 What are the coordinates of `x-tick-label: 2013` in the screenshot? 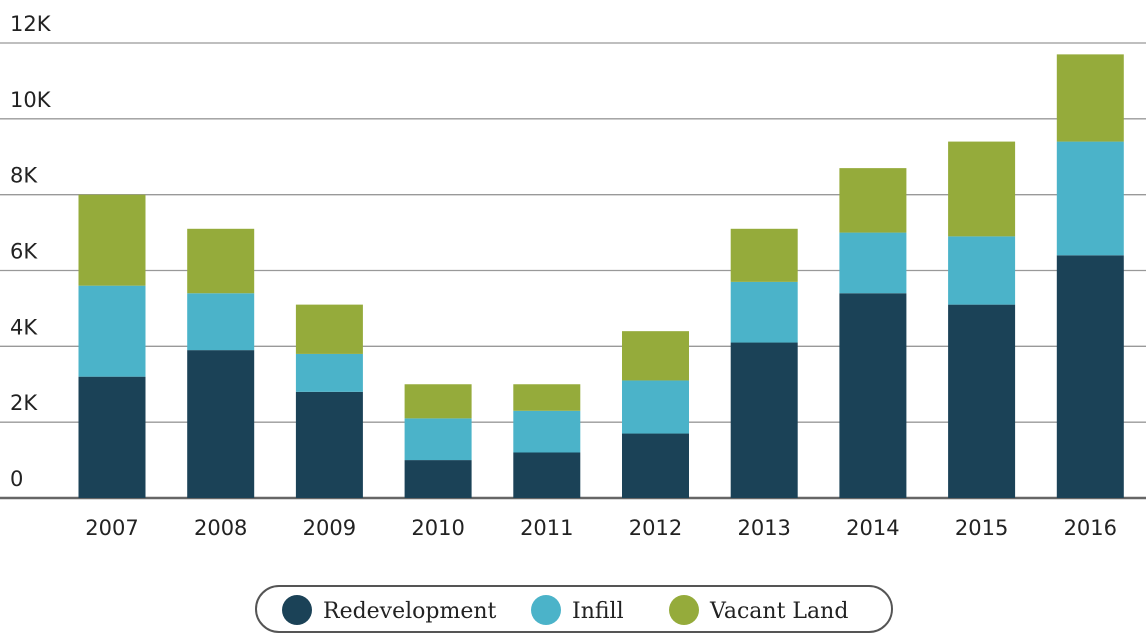 It's located at (763, 528).